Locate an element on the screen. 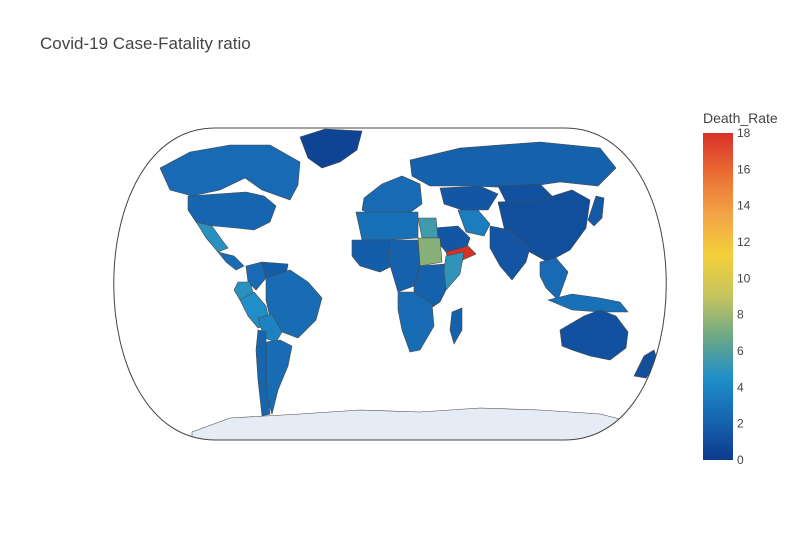  region-southeast-asia: Southeast Asia: 2.5 is located at coordinates (554, 279).